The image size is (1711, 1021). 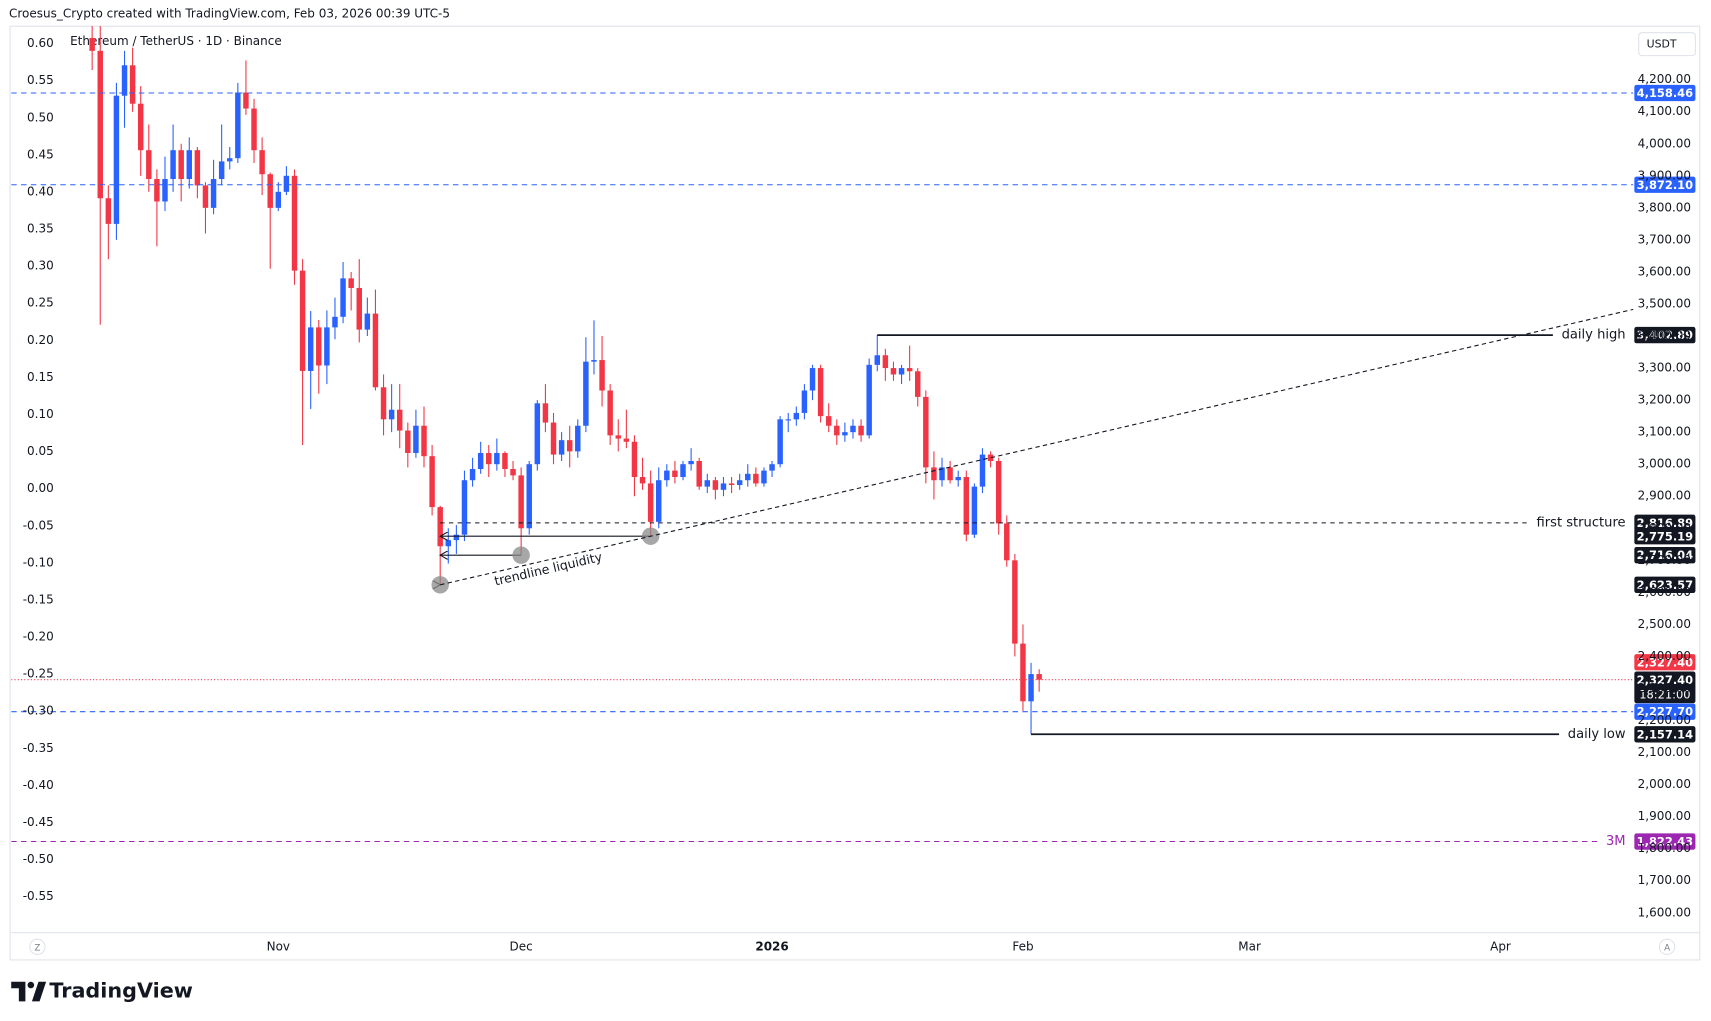 What do you see at coordinates (38, 822) in the screenshot?
I see `y2-tick-label: -0.45` at bounding box center [38, 822].